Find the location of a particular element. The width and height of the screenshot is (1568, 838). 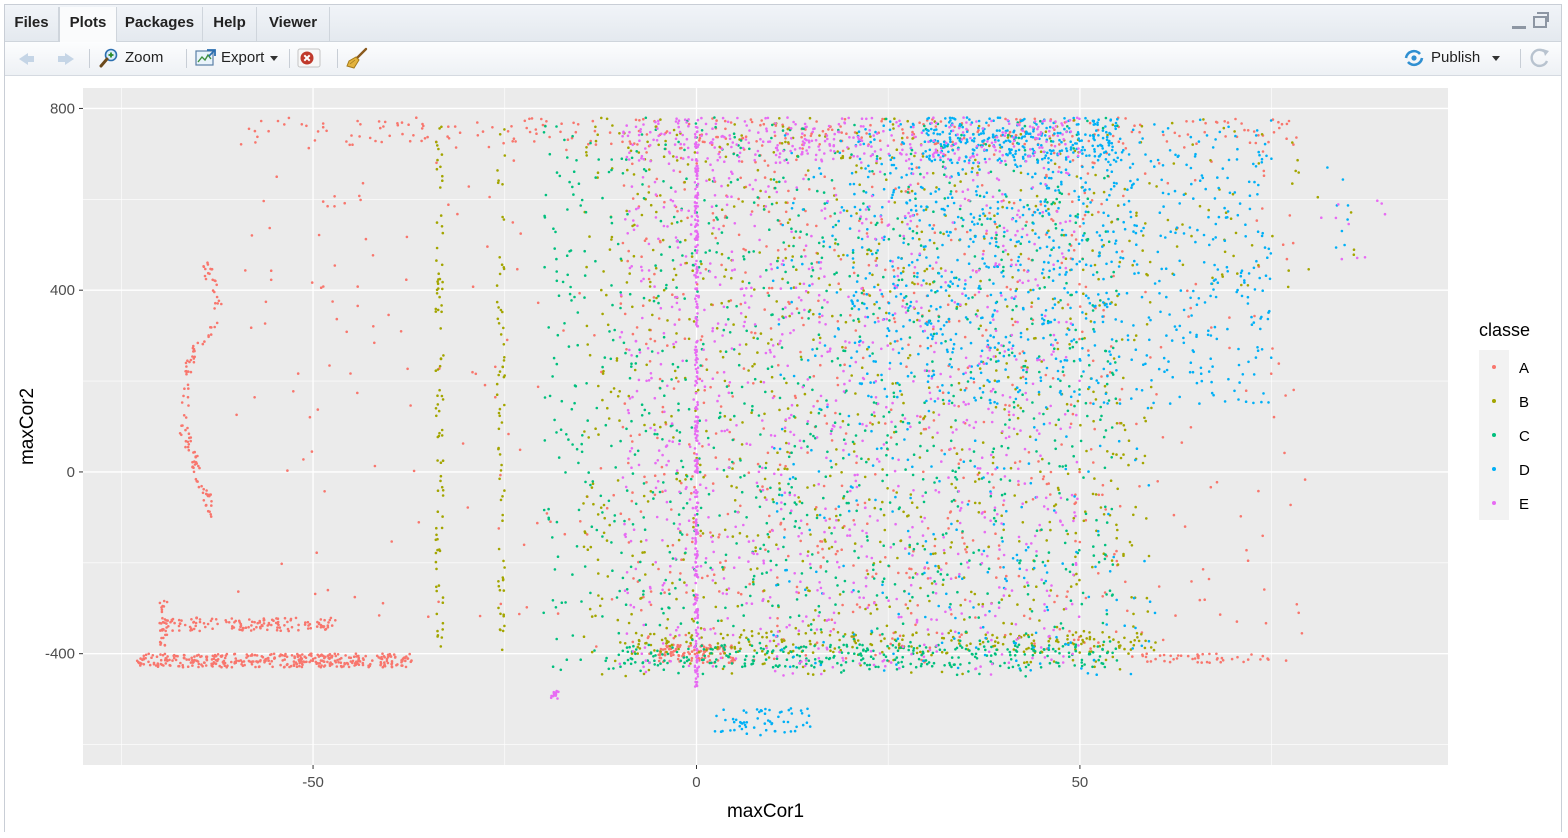

export-button: Export is located at coordinates (237, 58).